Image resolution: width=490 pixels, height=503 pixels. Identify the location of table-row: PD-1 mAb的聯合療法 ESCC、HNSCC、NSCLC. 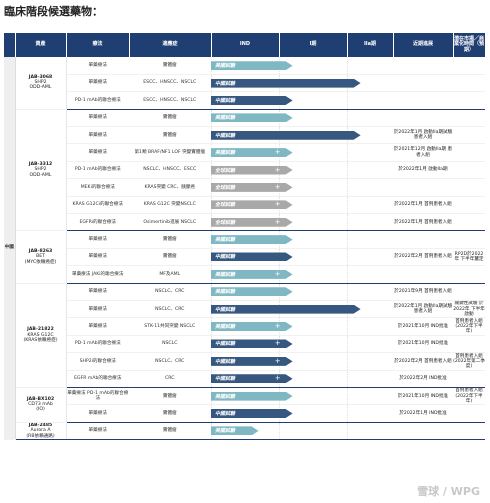
(244, 100).